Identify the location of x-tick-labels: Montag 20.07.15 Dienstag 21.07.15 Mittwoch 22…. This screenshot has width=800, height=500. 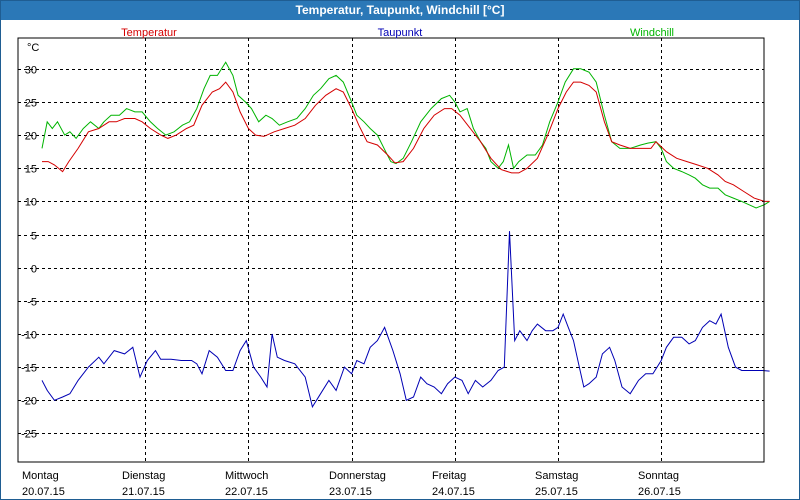
(351, 484).